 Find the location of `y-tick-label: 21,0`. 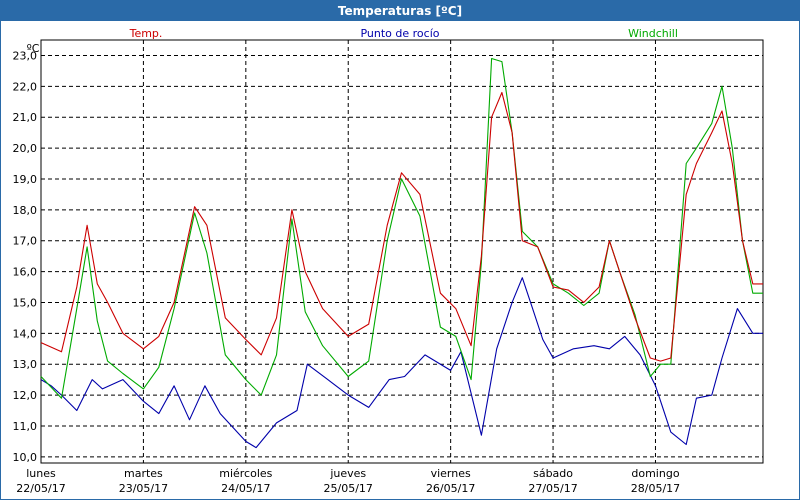

y-tick-label: 21,0 is located at coordinates (25, 117).